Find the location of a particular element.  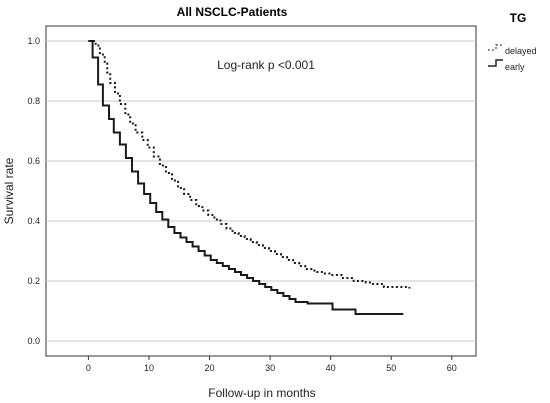

x-tick-labels: 0 10 20 30 40 50 60 is located at coordinates (271, 364).